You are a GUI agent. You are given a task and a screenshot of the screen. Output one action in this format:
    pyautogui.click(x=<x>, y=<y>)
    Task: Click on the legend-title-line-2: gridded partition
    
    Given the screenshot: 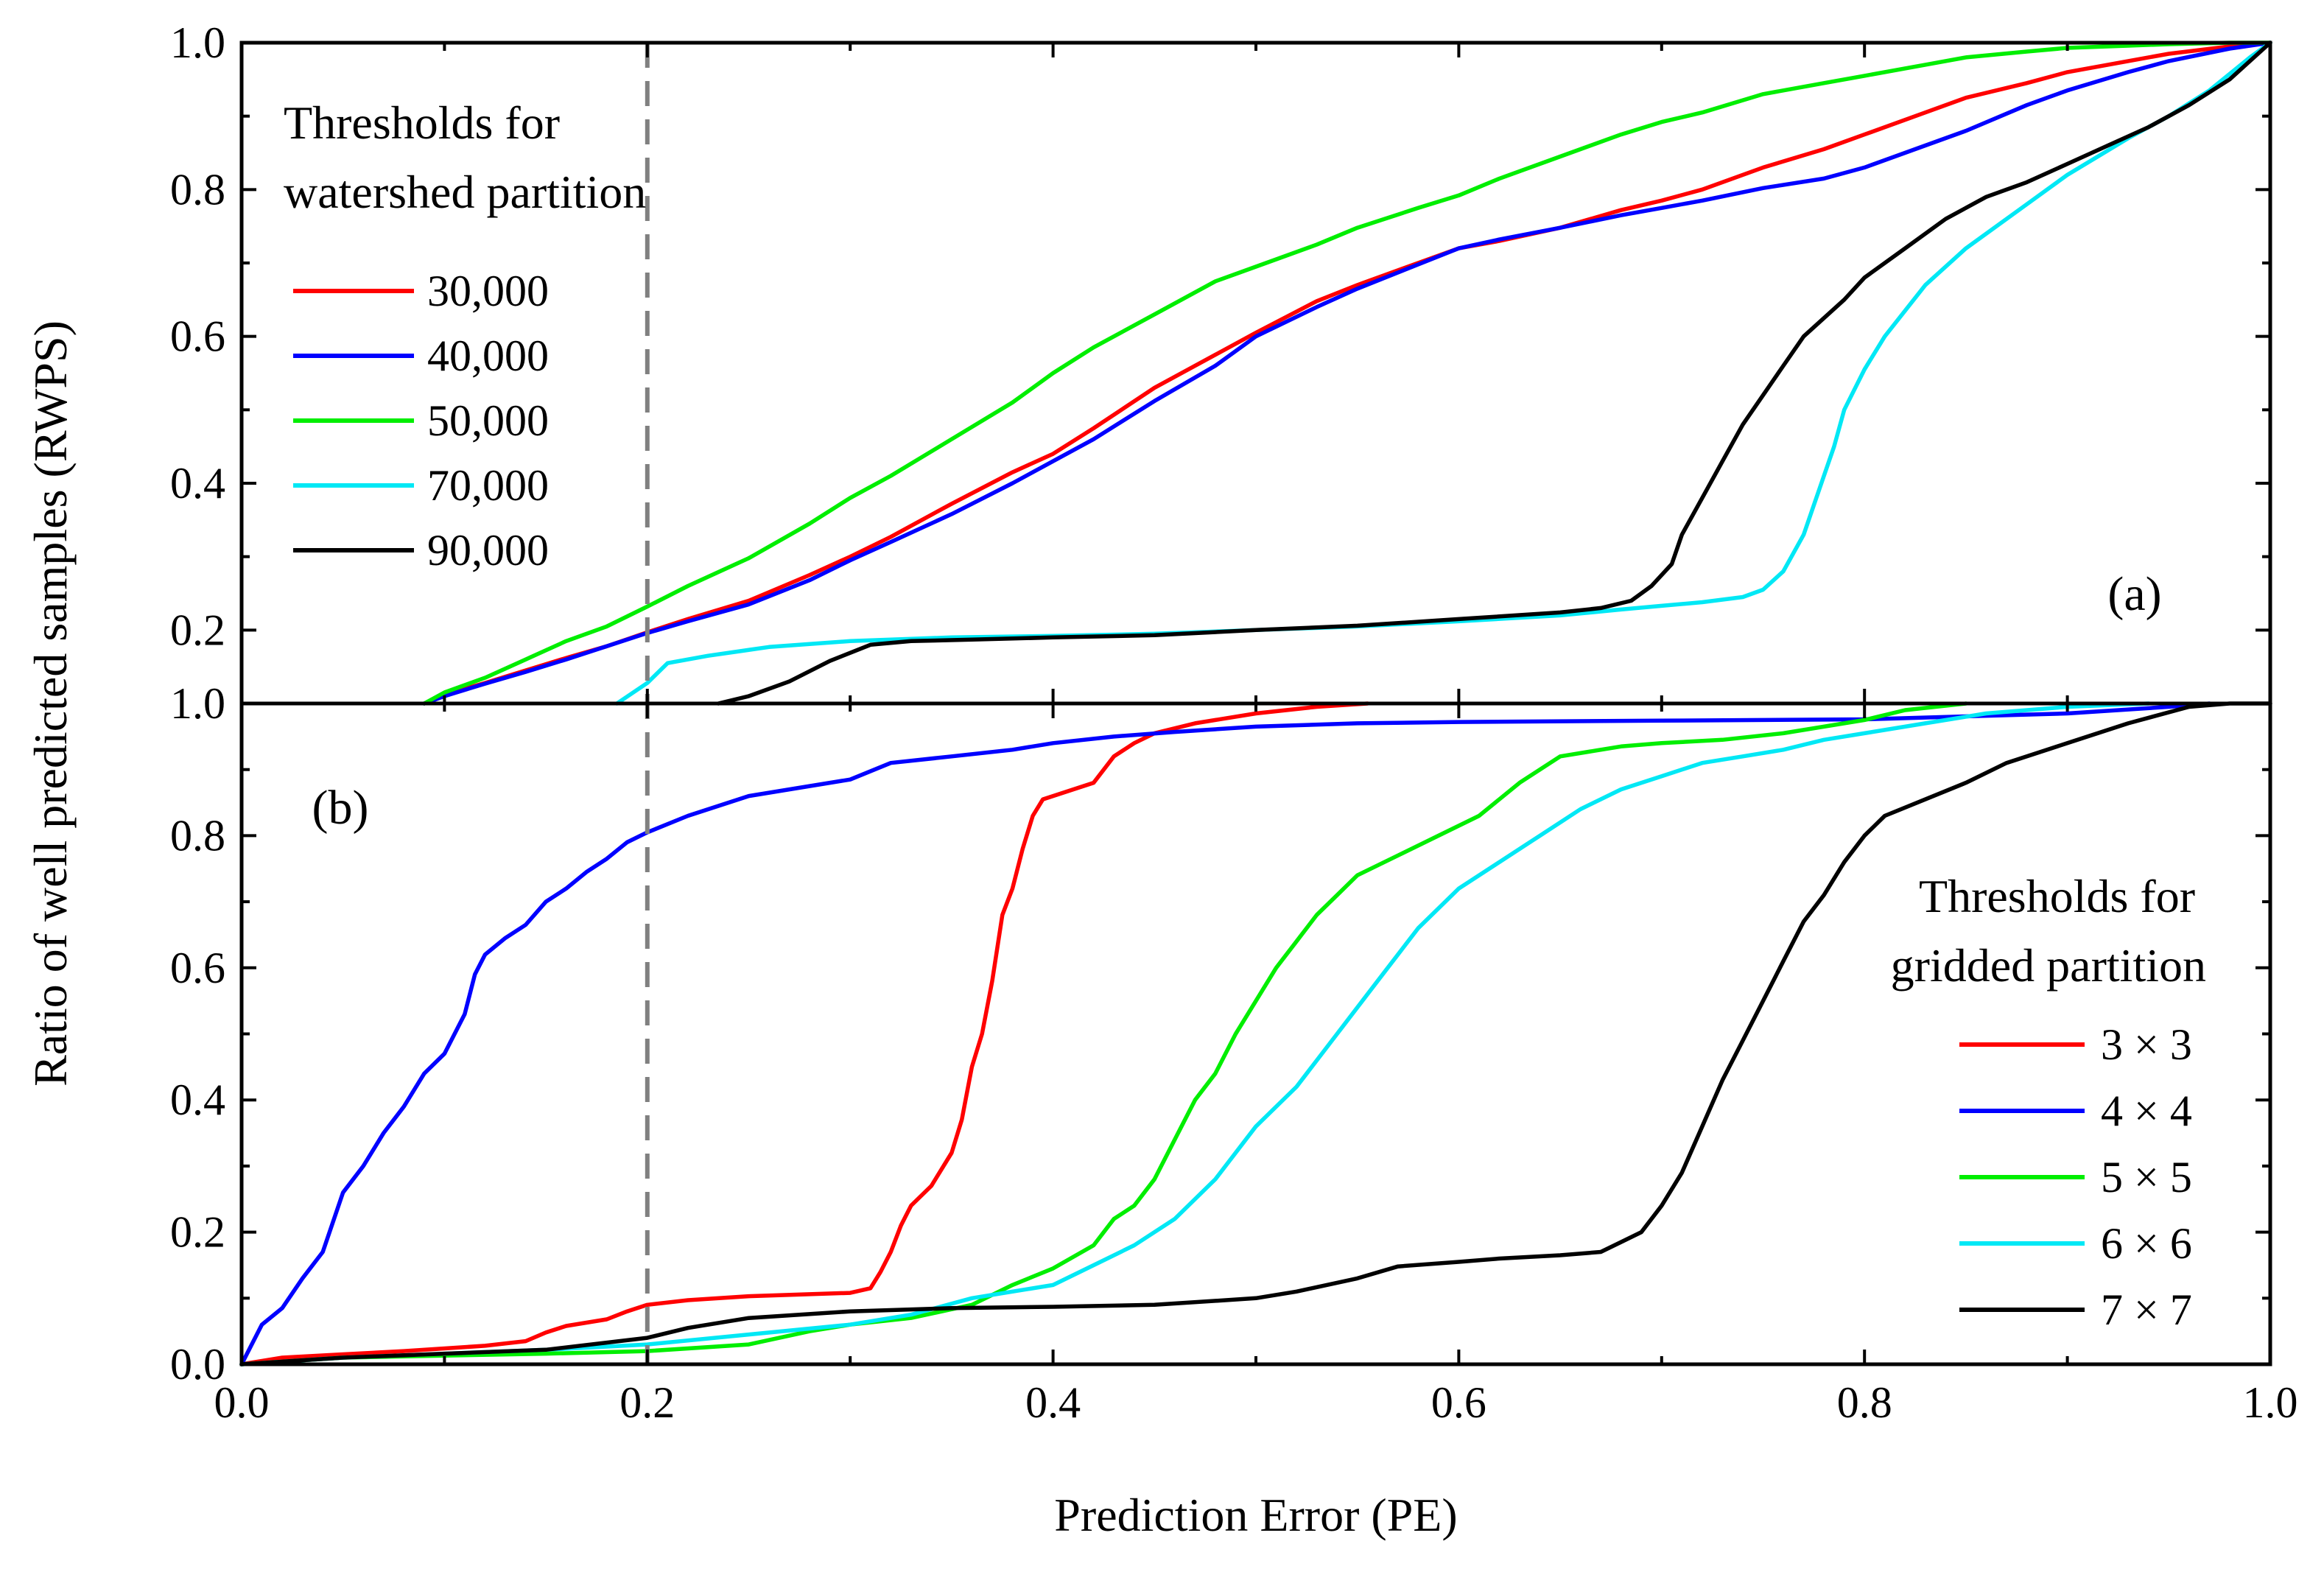 What is the action you would take?
    pyautogui.click(x=2048, y=966)
    